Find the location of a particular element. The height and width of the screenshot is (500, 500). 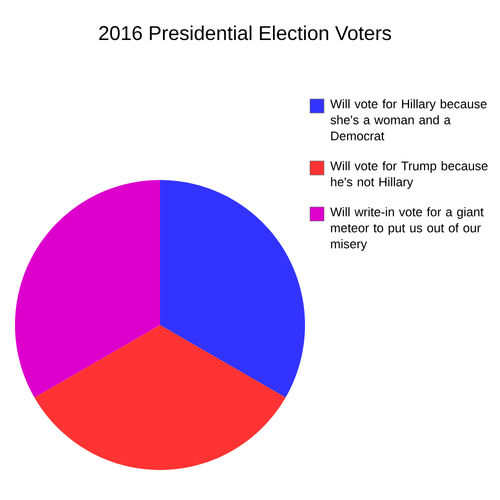

legend-label: Will vote for Hillary because she's a woman and a Democrat is located at coordinates (408, 119).